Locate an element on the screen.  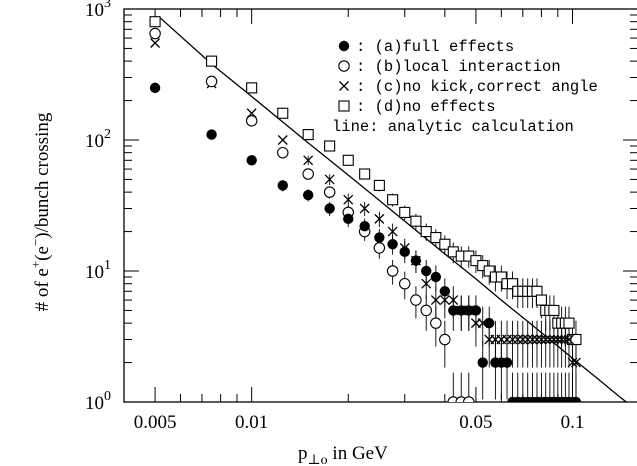
y-tick-label: 10³ is located at coordinates (98, 10).